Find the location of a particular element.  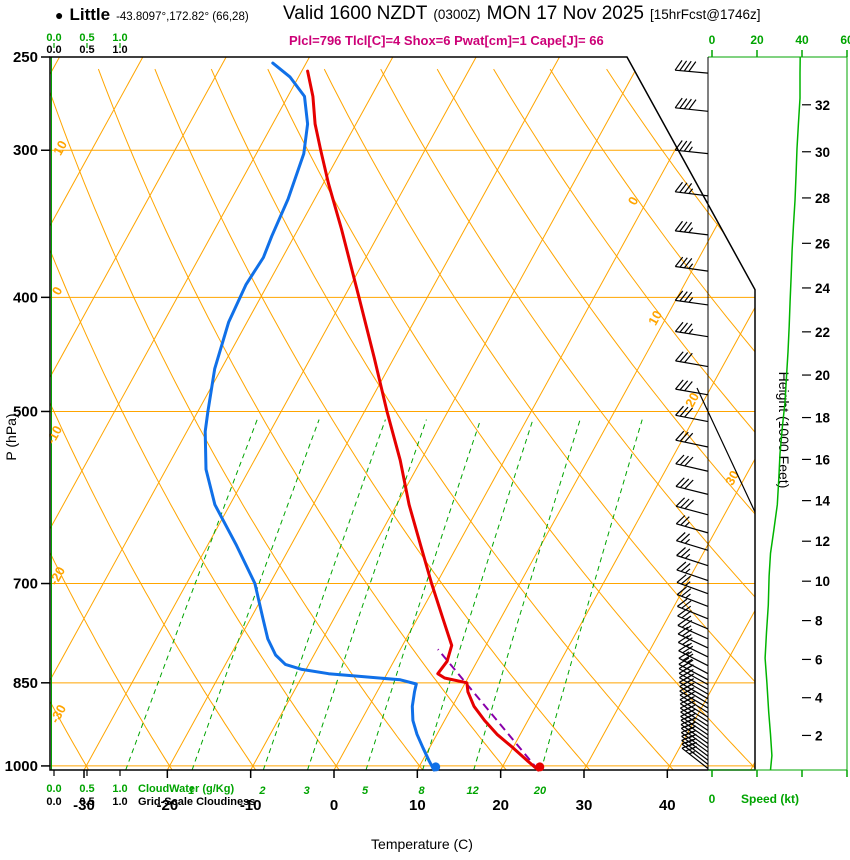

valid-time: Valid 1600 NZDT is located at coordinates (355, 13).